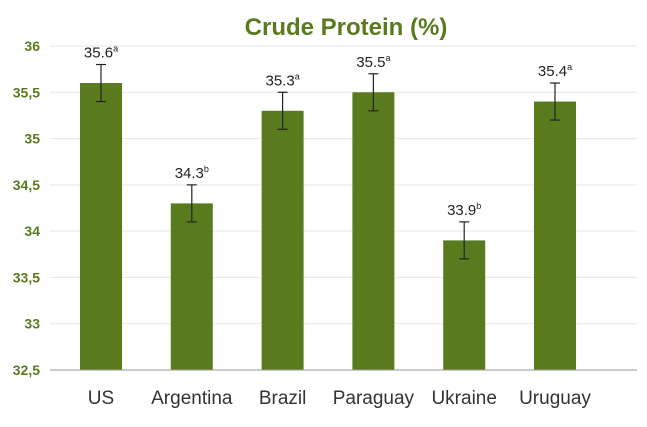 This screenshot has height=427, width=647. Describe the element at coordinates (282, 240) in the screenshot. I see `bar-brazil` at that location.